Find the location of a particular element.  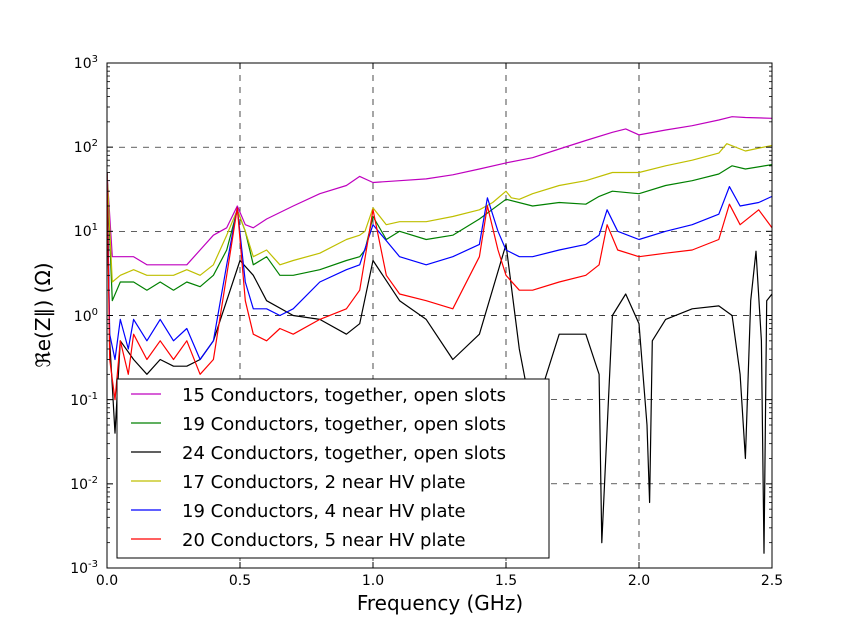

y-tick-label-4: 10¹ is located at coordinates (86, 231).